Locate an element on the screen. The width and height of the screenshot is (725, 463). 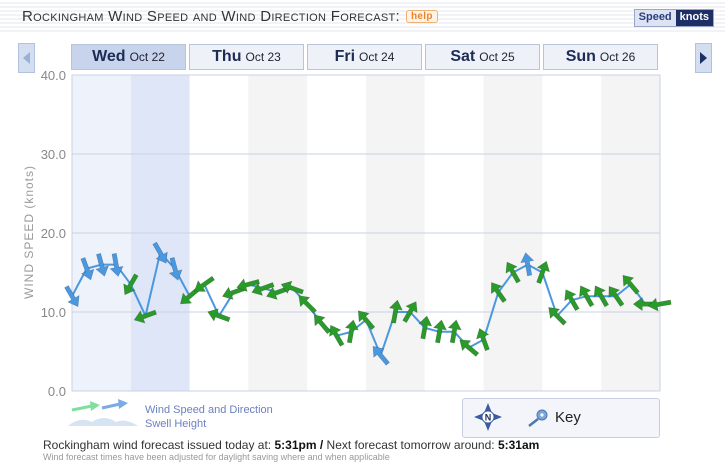
compass-letter: N is located at coordinates (488, 418).